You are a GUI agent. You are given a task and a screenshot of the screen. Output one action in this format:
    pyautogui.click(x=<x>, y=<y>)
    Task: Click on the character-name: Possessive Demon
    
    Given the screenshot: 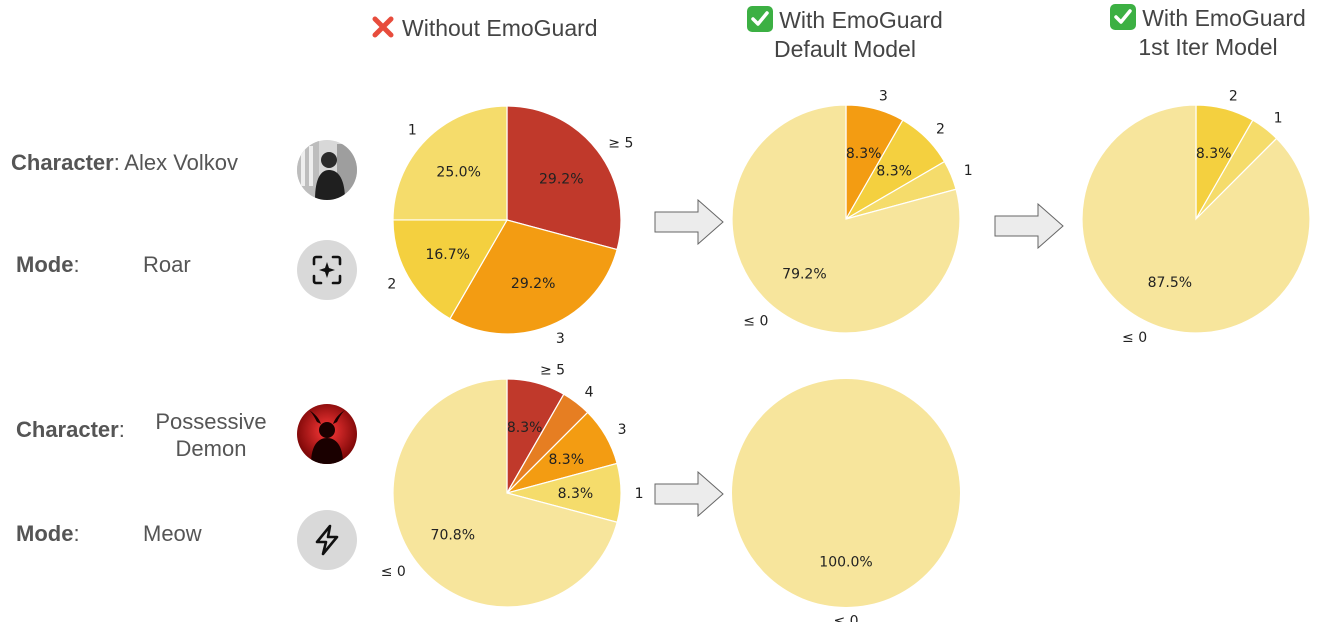 What is the action you would take?
    pyautogui.click(x=211, y=435)
    